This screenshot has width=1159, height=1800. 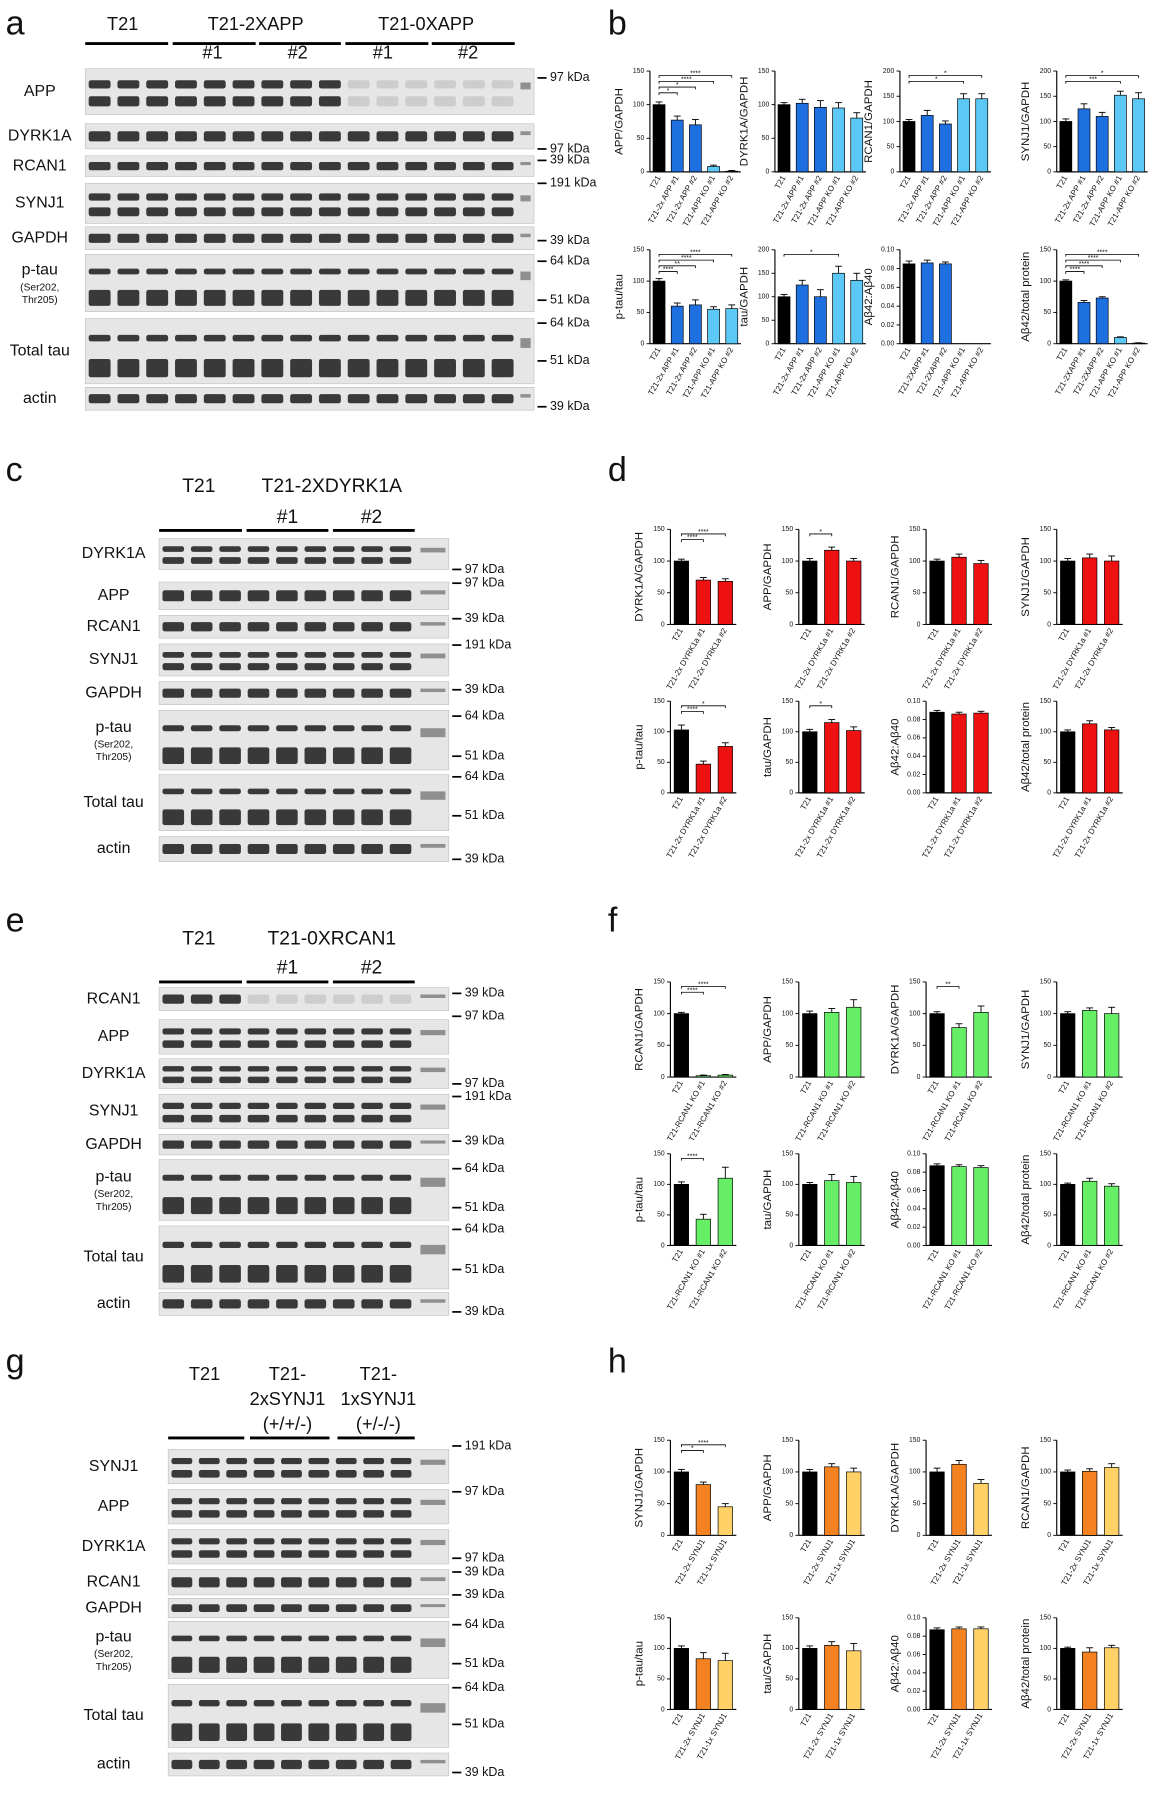 I want to click on sig-label: *, so click(x=668, y=91).